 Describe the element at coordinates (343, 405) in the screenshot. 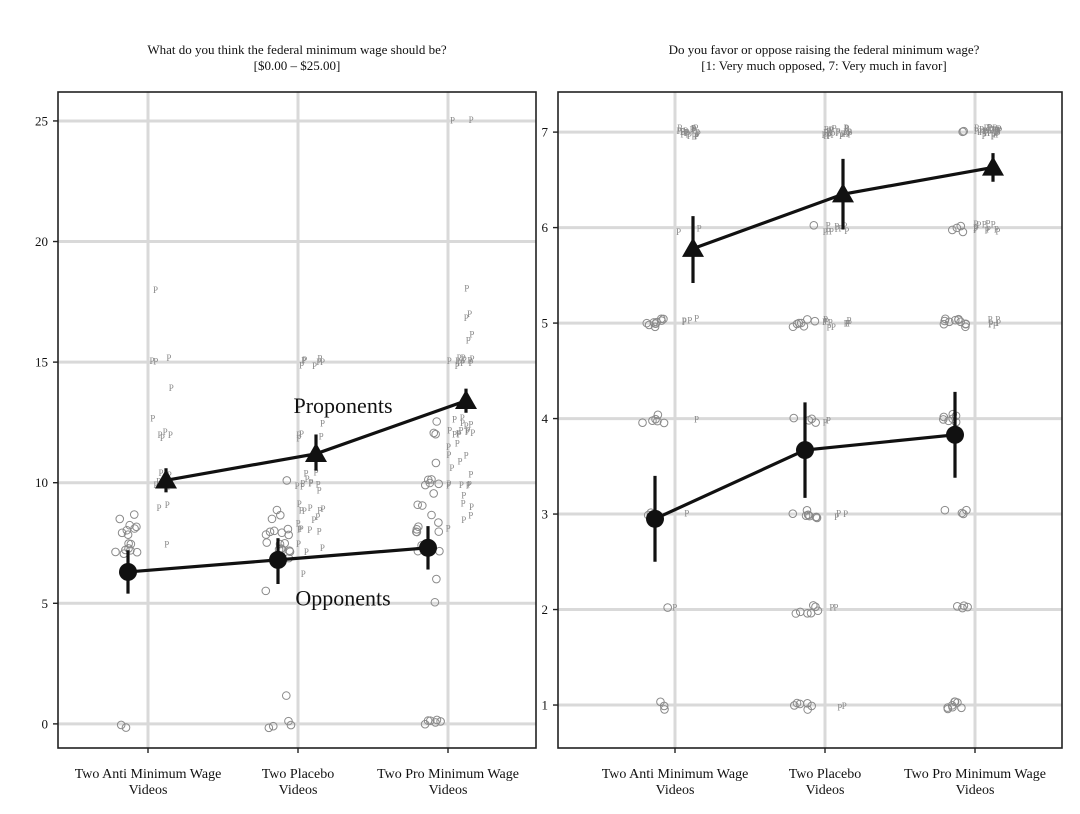

I see `series-annotation: Proponents` at that location.